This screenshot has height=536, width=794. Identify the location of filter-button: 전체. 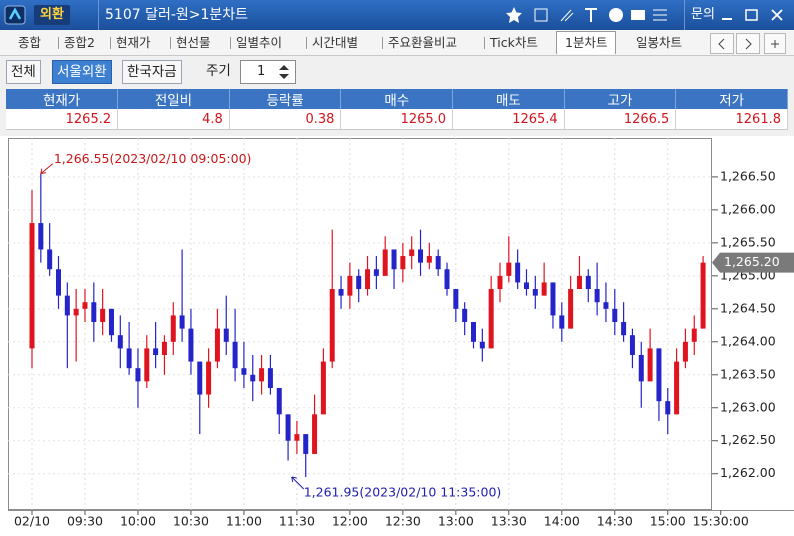
(23, 72).